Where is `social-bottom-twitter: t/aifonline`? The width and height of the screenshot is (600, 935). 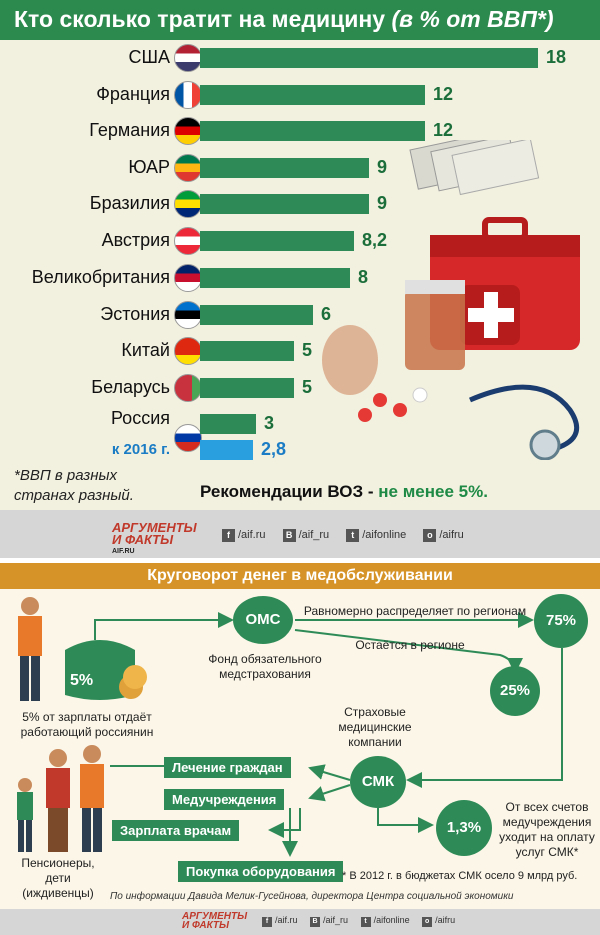 social-bottom-twitter: t/aifonline is located at coordinates (385, 921).